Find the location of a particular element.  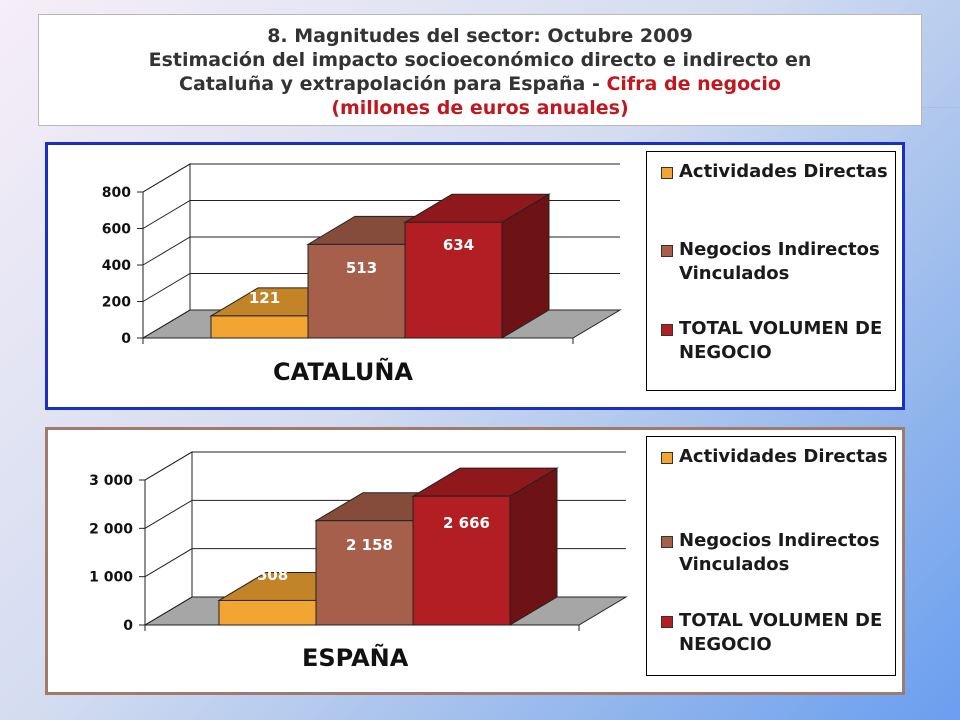

chart-cataluna: 0 200 400 600 800 121 513 634 is located at coordinates (362, 255).